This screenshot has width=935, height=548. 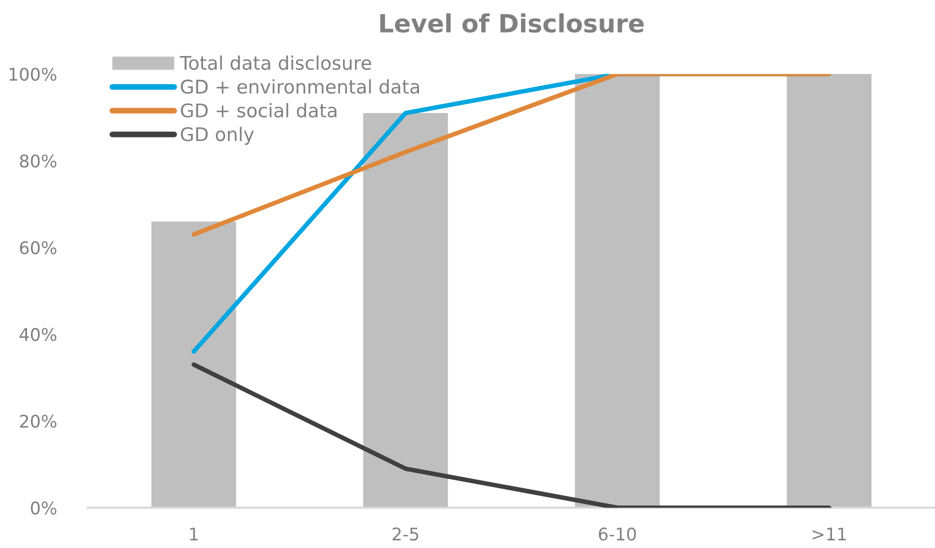 I want to click on x-tick-label: 2-5, so click(x=405, y=534).